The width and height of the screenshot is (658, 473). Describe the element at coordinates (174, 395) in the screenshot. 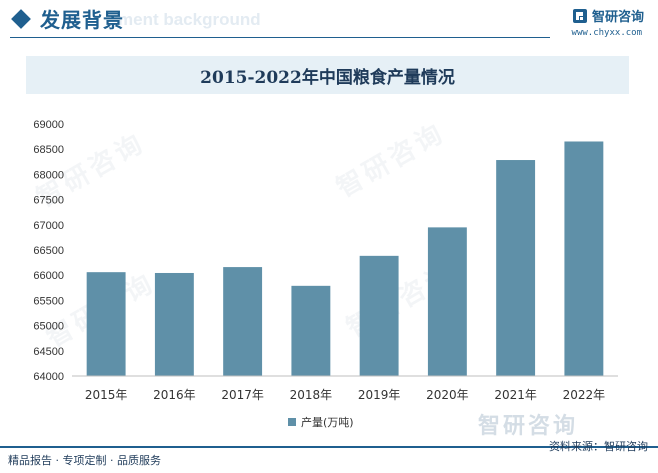

I see `x-tick-label: 2016年` at that location.